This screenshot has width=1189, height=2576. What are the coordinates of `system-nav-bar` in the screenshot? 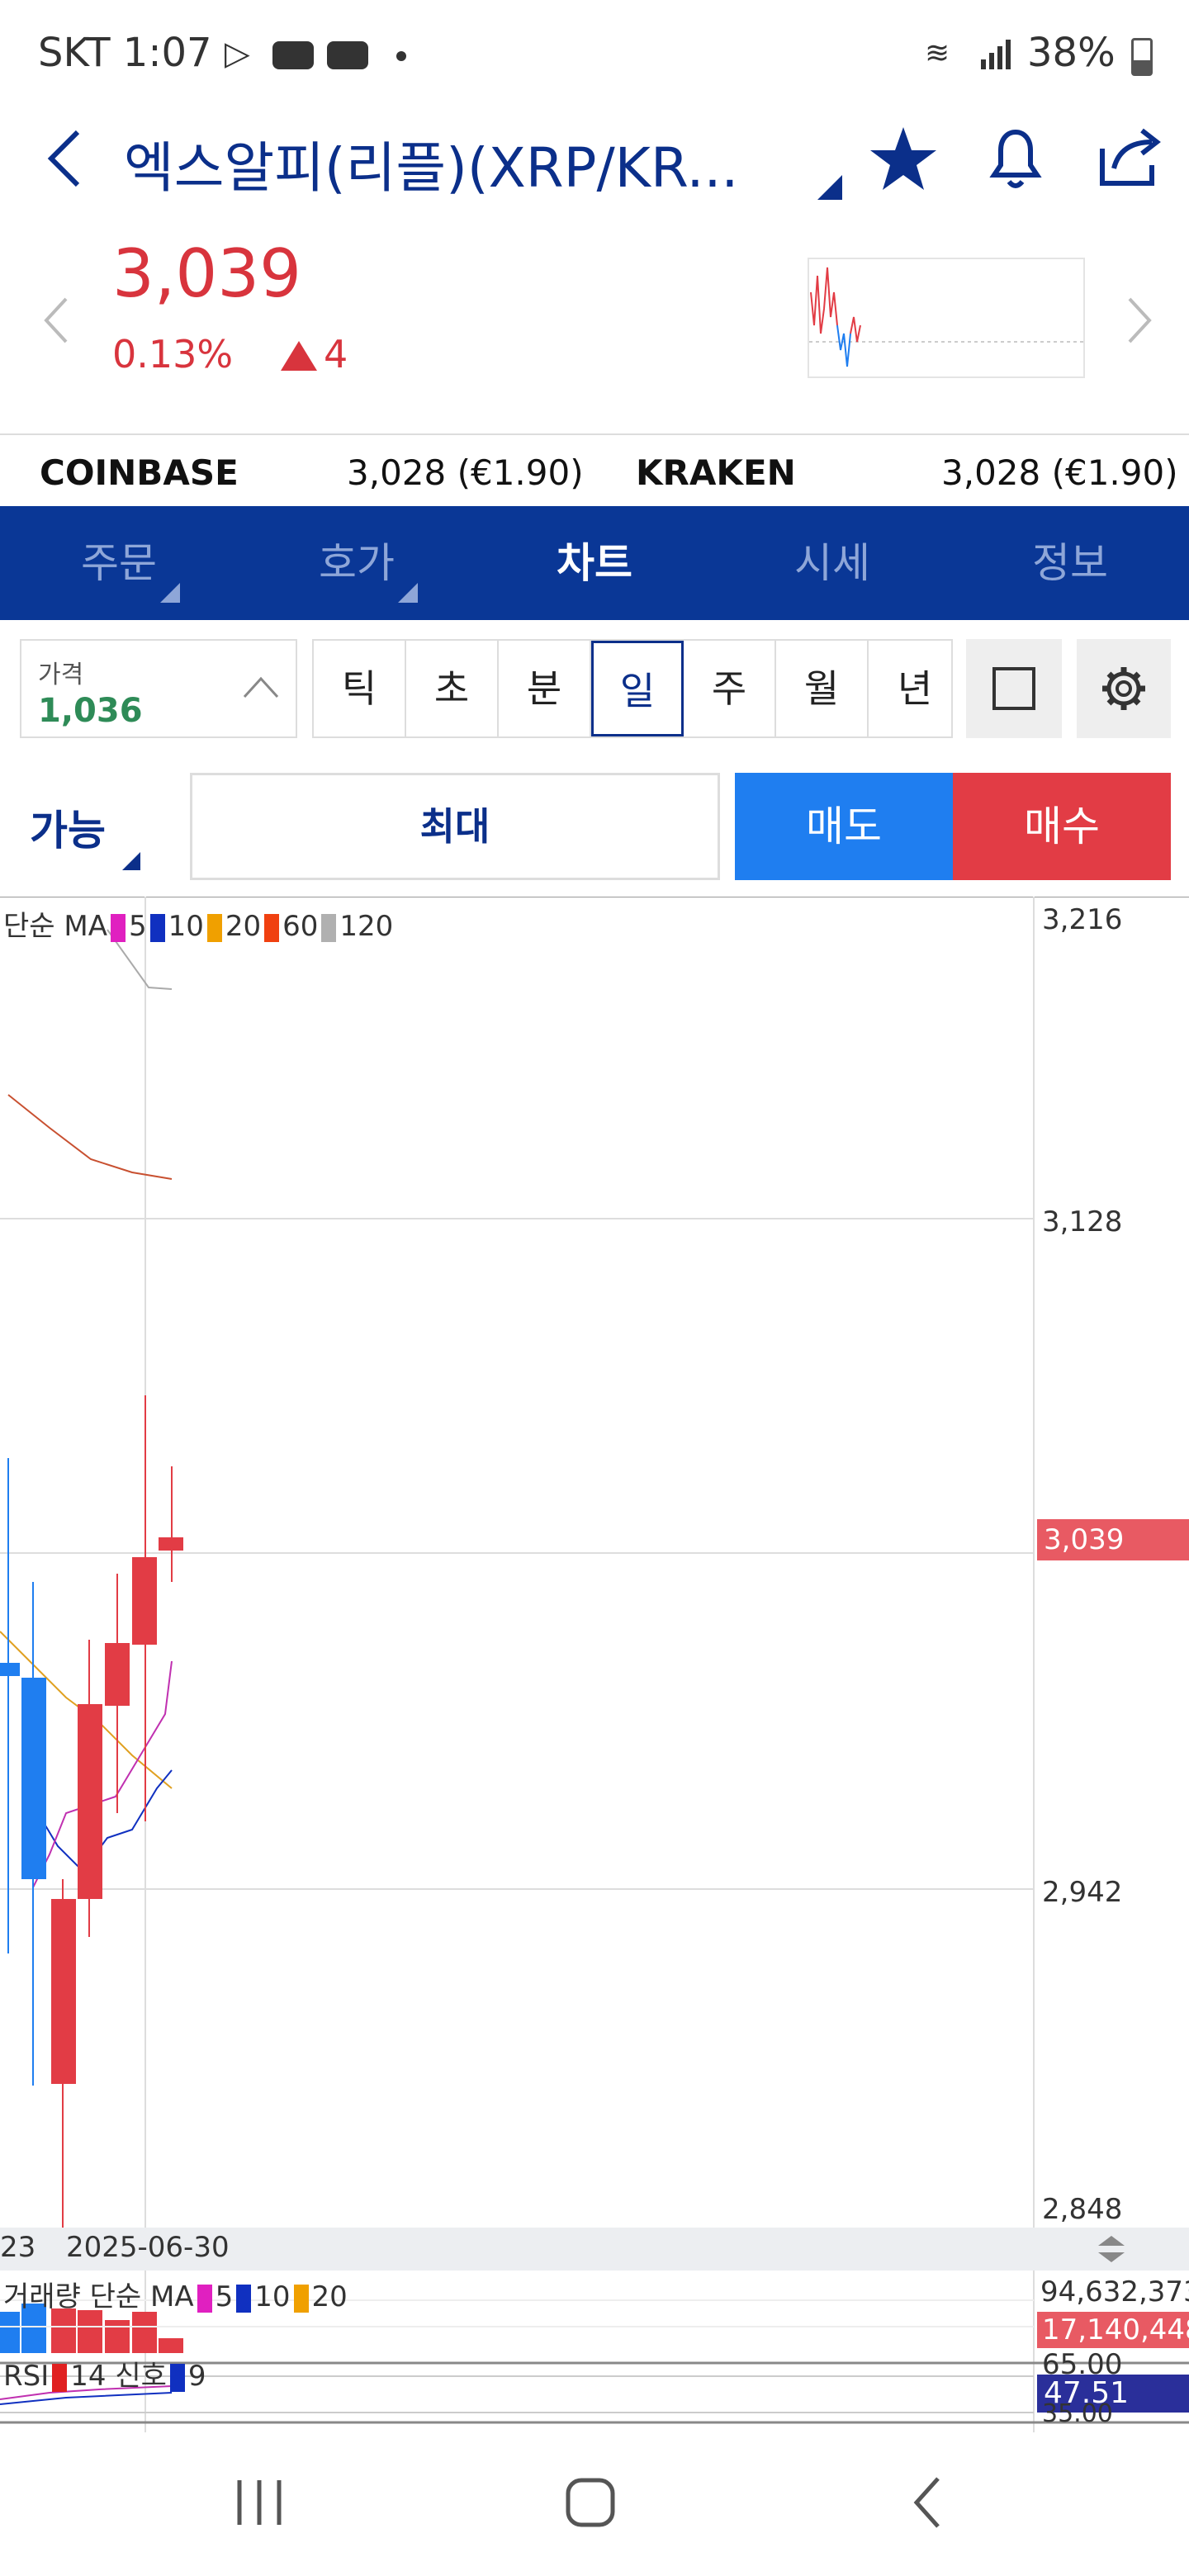 It's located at (594, 2501).